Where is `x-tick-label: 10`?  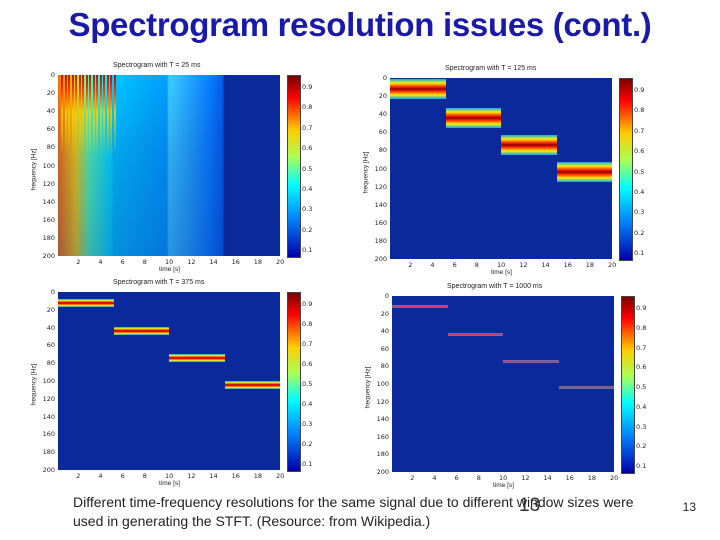 x-tick-label: 10 is located at coordinates (503, 478).